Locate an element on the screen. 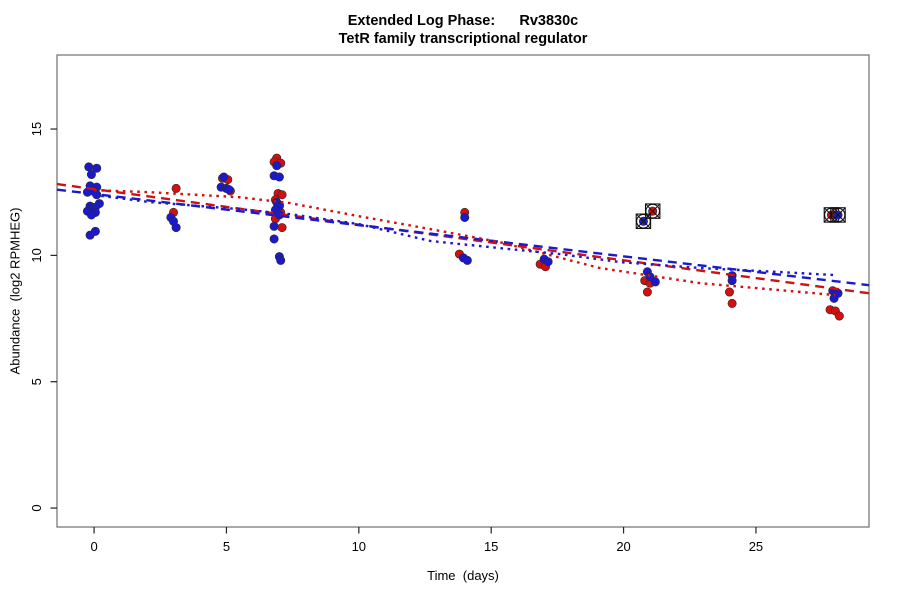 Image resolution: width=900 pixels, height=600 pixels. x-tick-label: 20 is located at coordinates (623, 546).